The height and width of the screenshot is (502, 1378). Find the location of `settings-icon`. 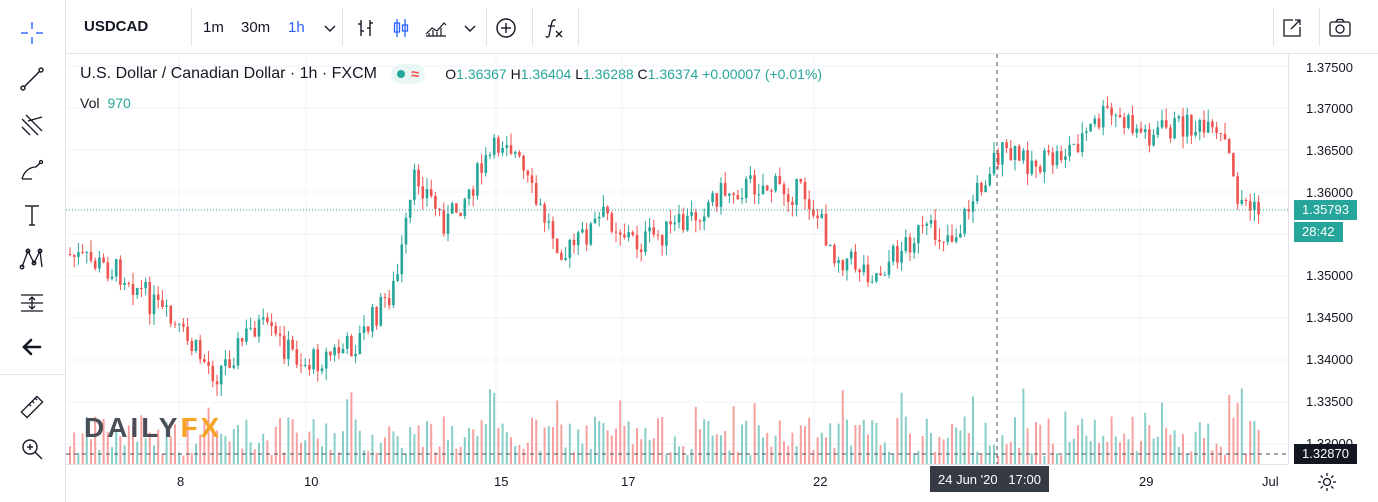

settings-icon is located at coordinates (1327, 482).